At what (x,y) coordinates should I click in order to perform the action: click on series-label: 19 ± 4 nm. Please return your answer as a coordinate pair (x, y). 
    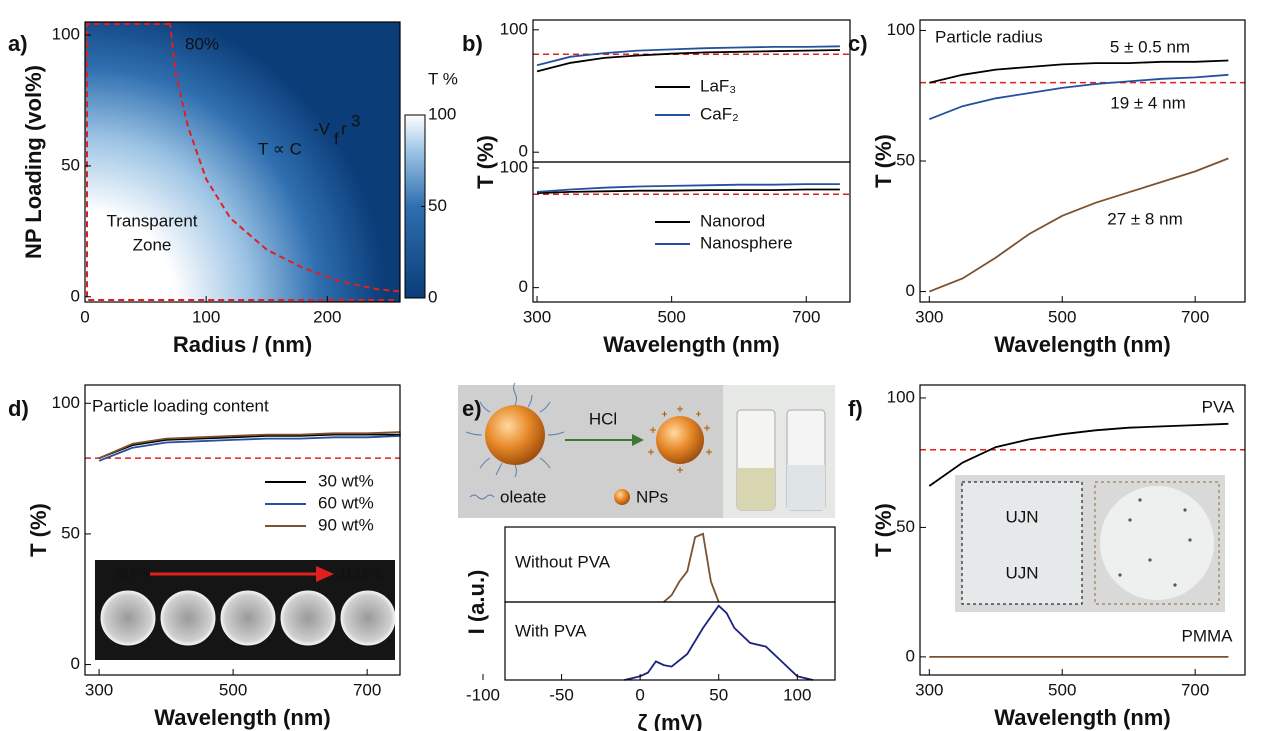
    Looking at the image, I should click on (1147, 102).